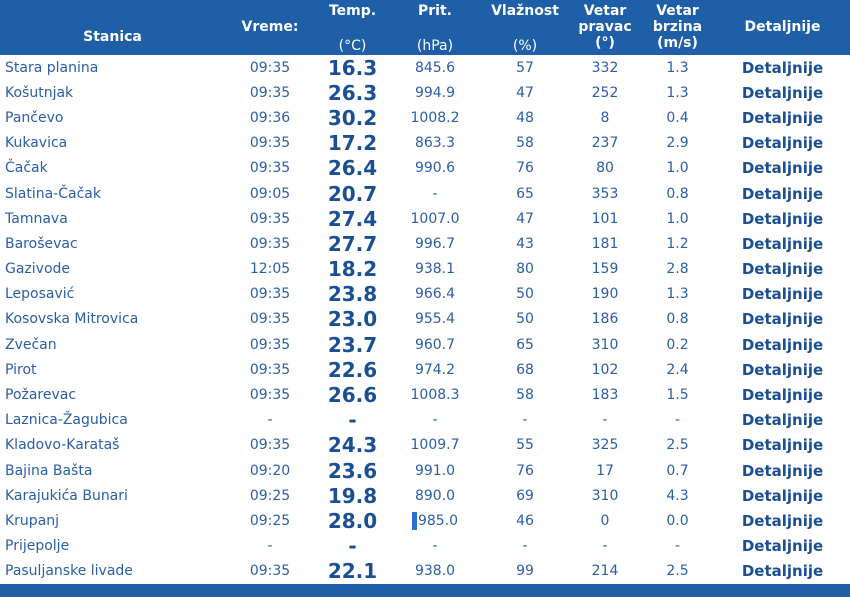  I want to click on temperature-value-text: 22.1, so click(352, 571).